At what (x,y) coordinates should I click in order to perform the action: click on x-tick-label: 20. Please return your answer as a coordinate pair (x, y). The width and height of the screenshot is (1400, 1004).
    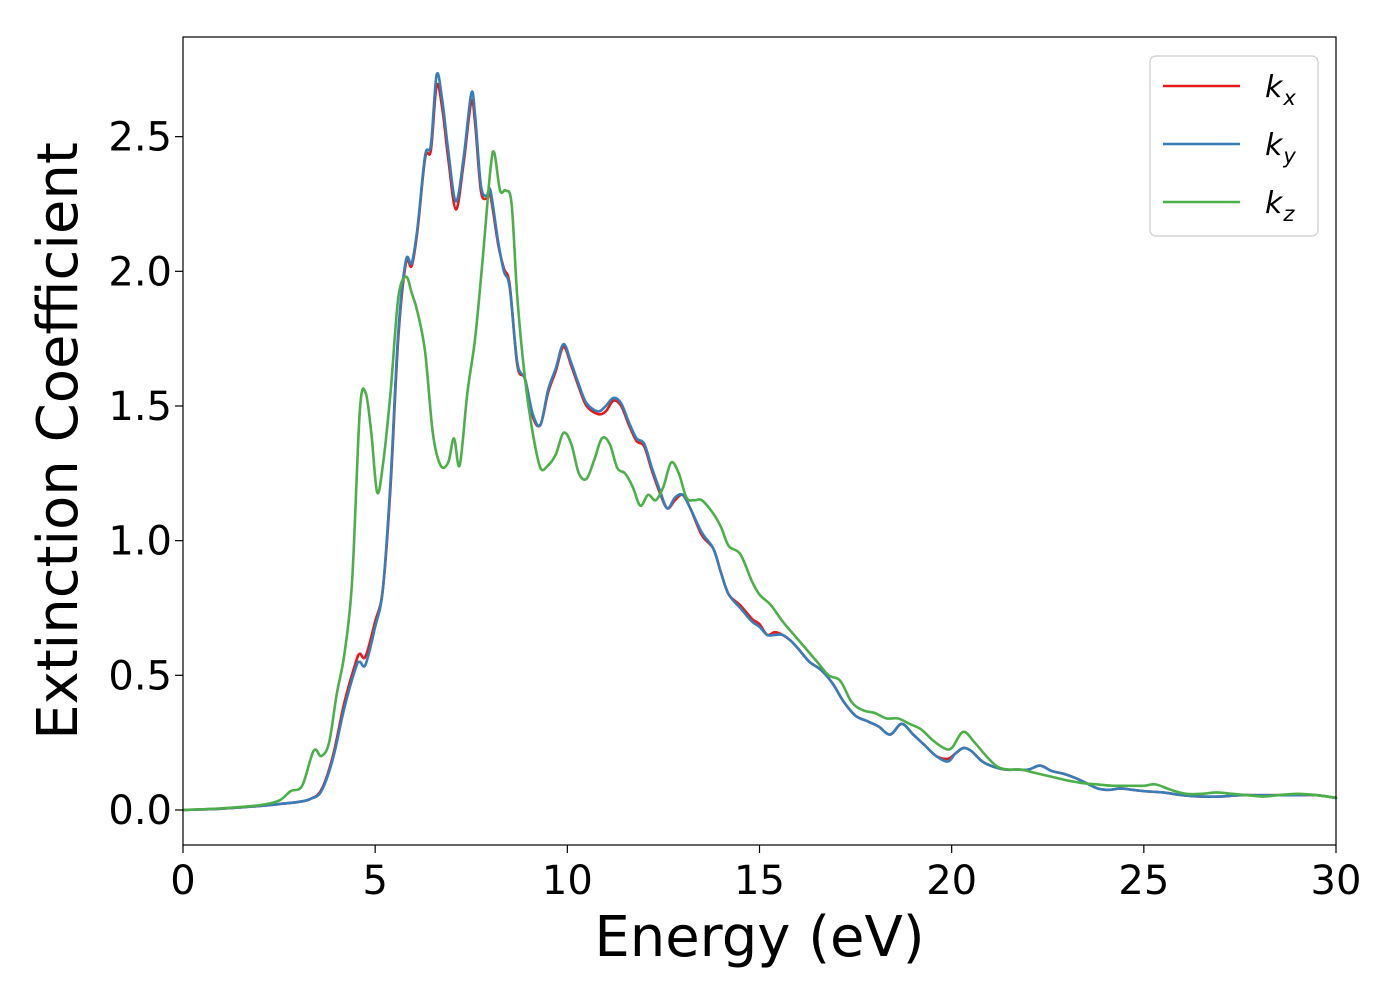
    Looking at the image, I should click on (951, 881).